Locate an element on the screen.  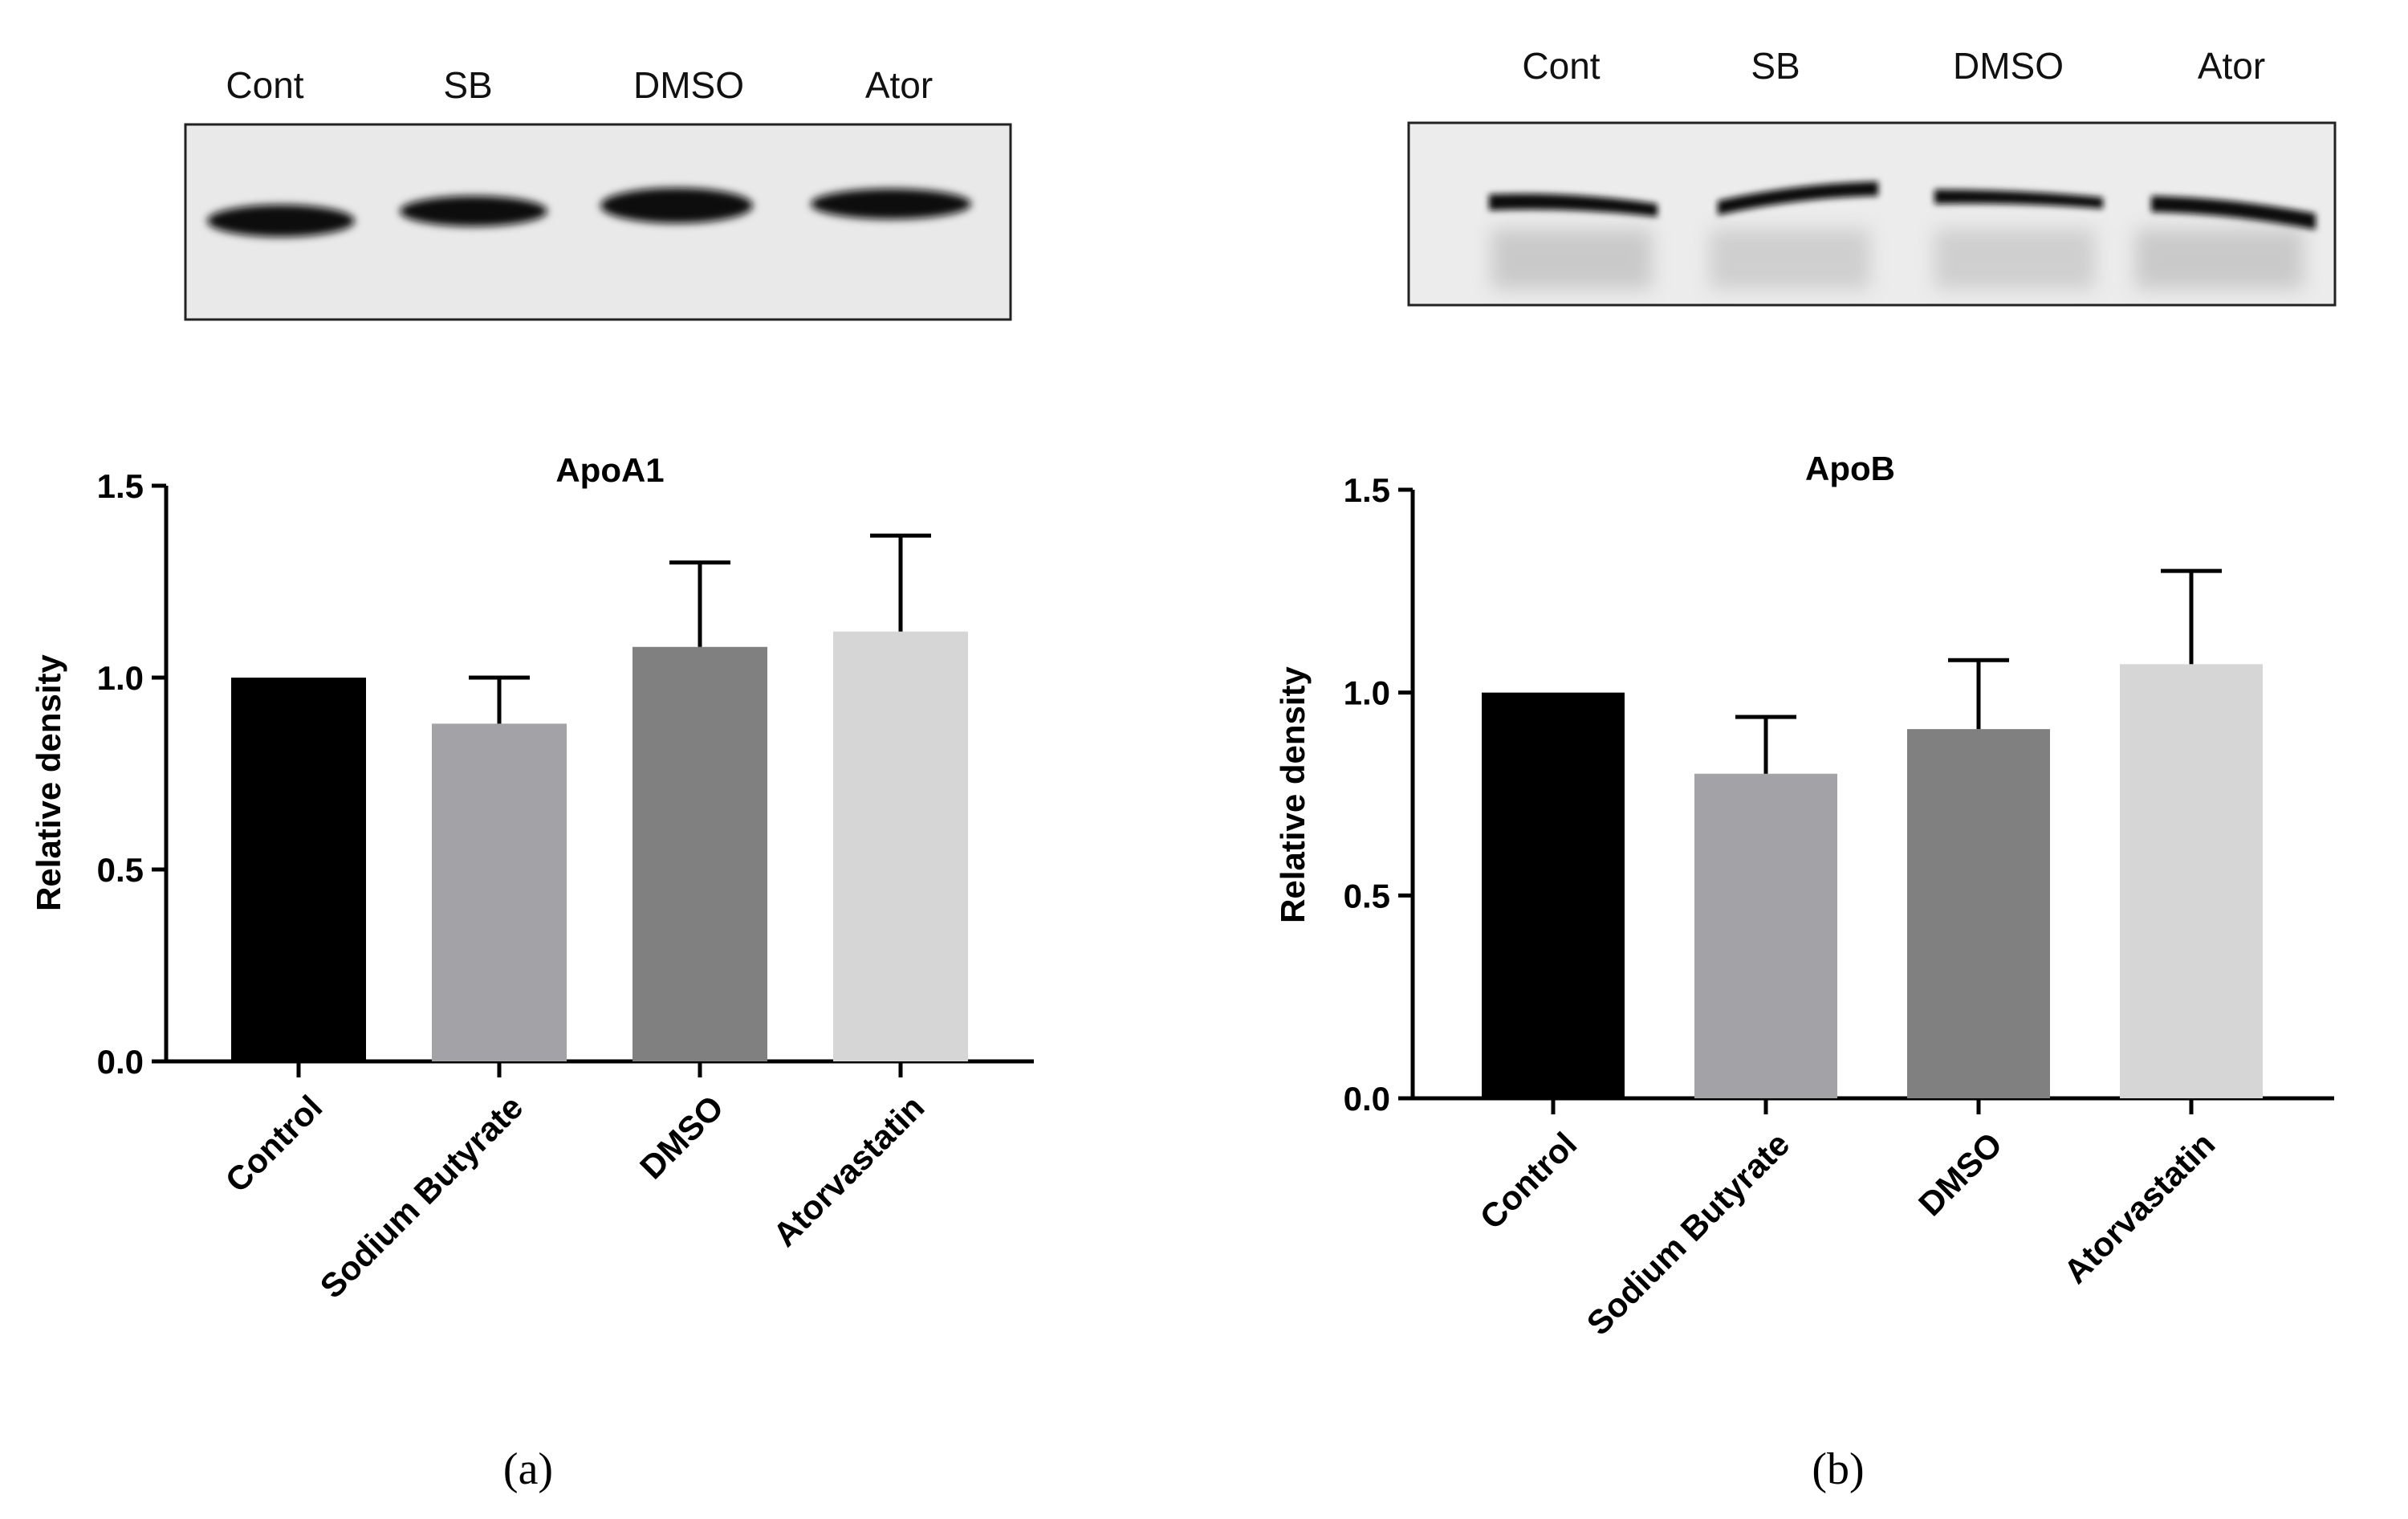
blot-a-lane-labels: Cont SB DMSO Ator is located at coordinates (579, 85).